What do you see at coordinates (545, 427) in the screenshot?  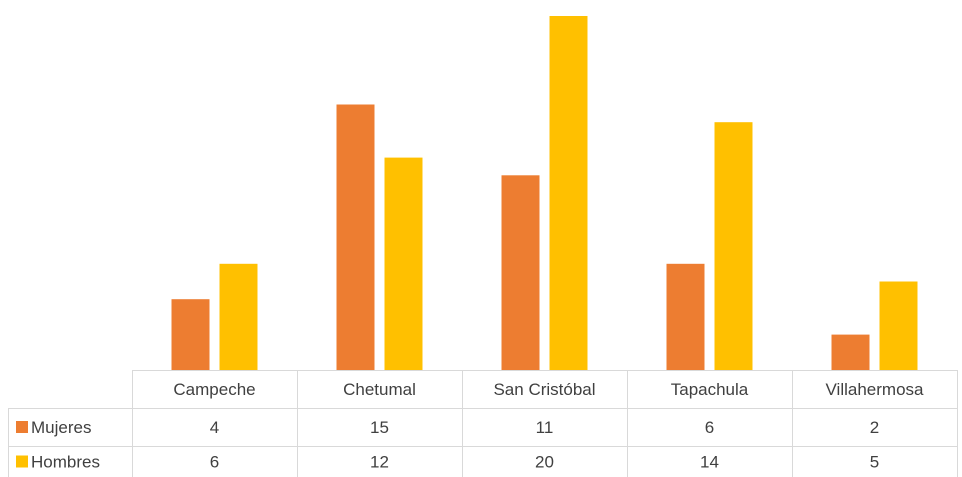 I see `data-value-label: 11` at bounding box center [545, 427].